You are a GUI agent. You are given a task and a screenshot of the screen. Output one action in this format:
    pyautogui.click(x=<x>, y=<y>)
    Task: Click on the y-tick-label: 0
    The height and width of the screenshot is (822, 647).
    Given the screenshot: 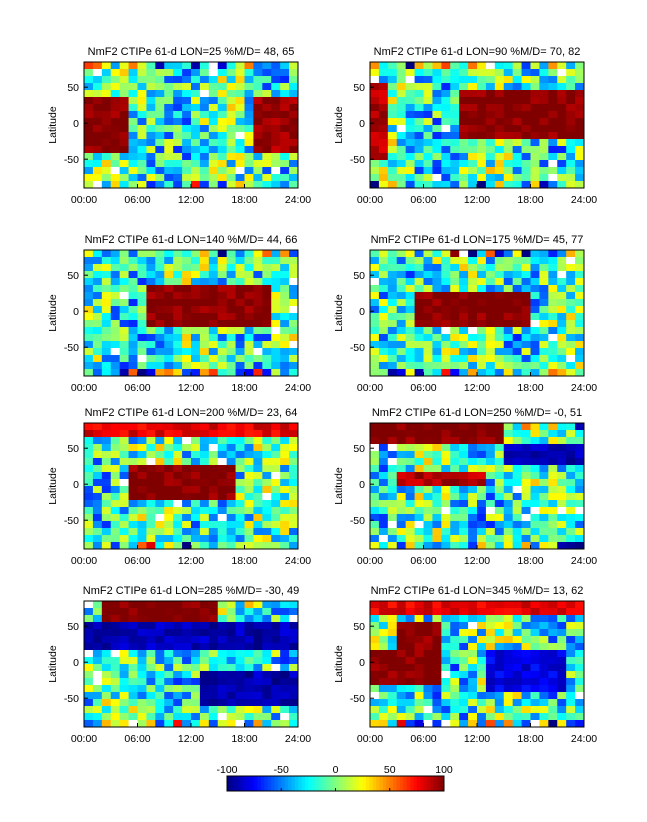 What is the action you would take?
    pyautogui.click(x=76, y=485)
    